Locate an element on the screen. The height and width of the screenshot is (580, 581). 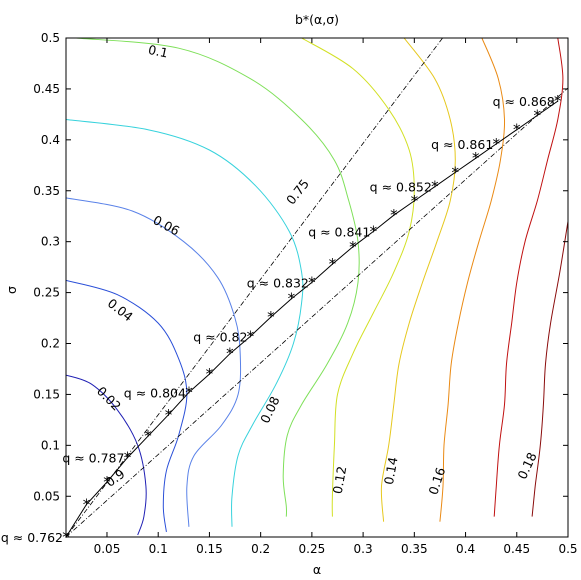
q-annotation: q ≈ 0.832 is located at coordinates (278, 282).